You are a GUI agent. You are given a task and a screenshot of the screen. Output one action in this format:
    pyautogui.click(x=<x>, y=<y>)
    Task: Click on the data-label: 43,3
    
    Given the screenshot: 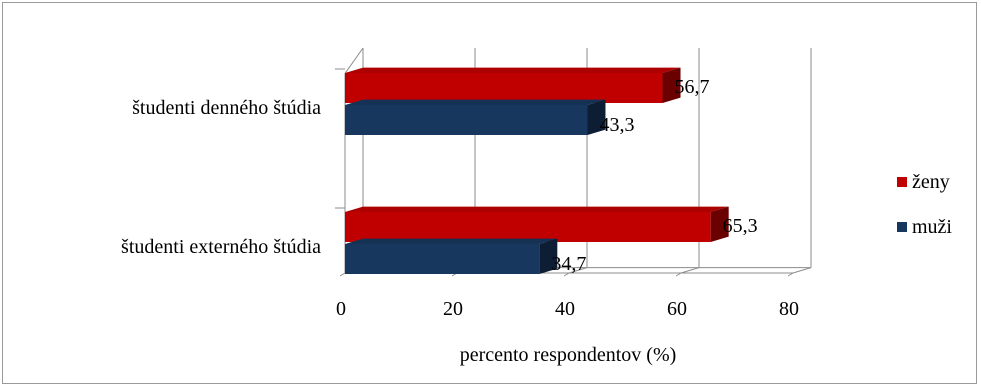 What is the action you would take?
    pyautogui.click(x=616, y=125)
    